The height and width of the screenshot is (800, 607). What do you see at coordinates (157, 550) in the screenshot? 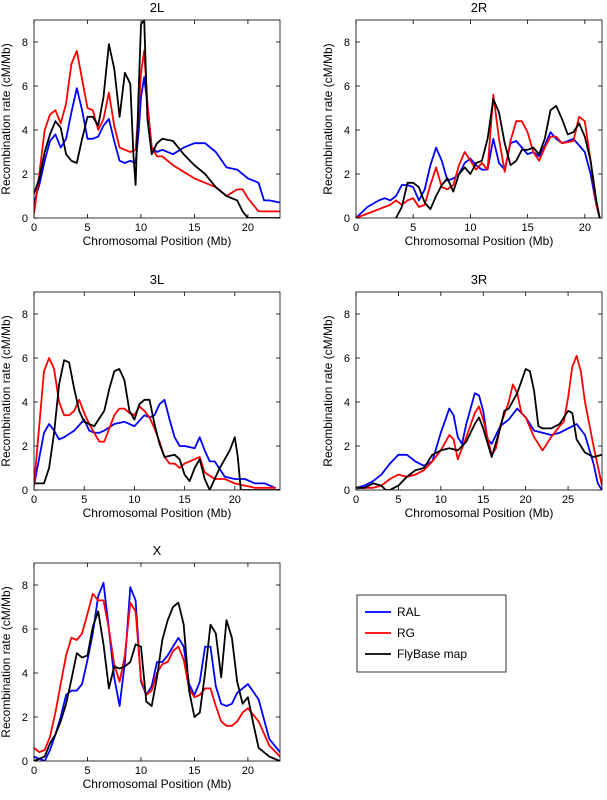
I see `panel-title: X` at bounding box center [157, 550].